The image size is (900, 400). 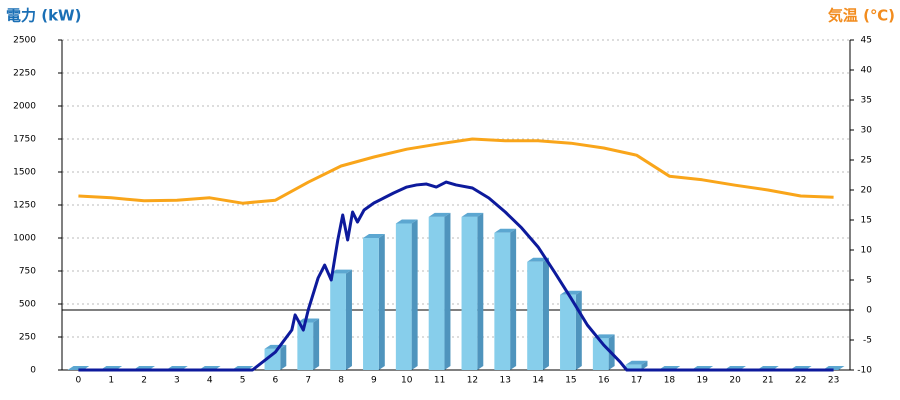 I want to click on x-tick-label: 2, so click(x=144, y=381).